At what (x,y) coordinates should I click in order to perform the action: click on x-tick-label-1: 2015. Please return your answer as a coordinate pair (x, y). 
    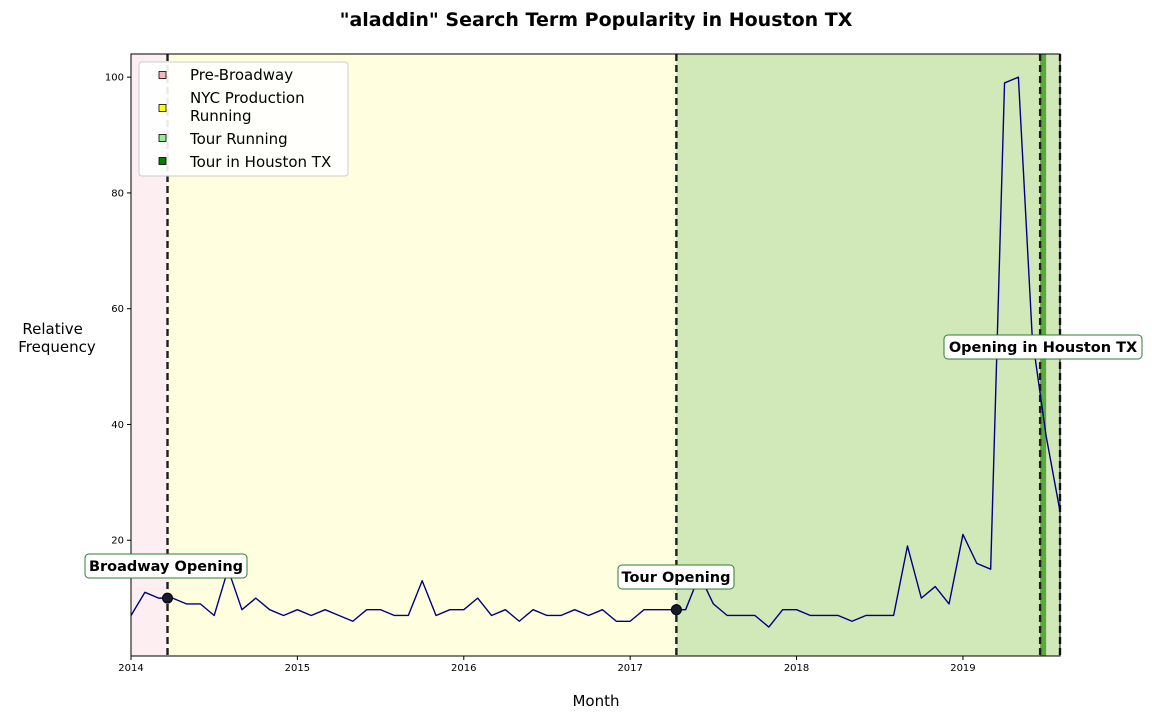
    Looking at the image, I should click on (297, 668).